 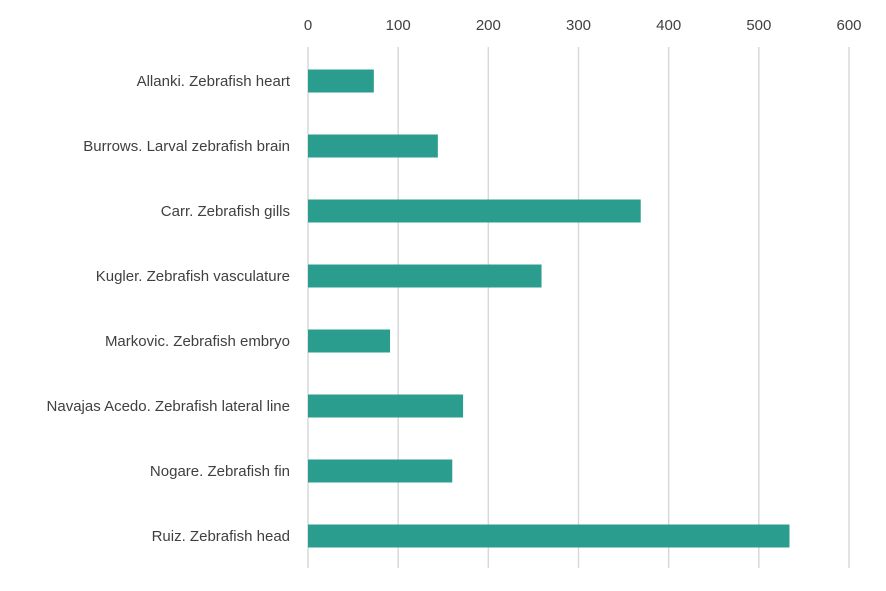 I want to click on x-tick-label: 400, so click(x=668, y=25).